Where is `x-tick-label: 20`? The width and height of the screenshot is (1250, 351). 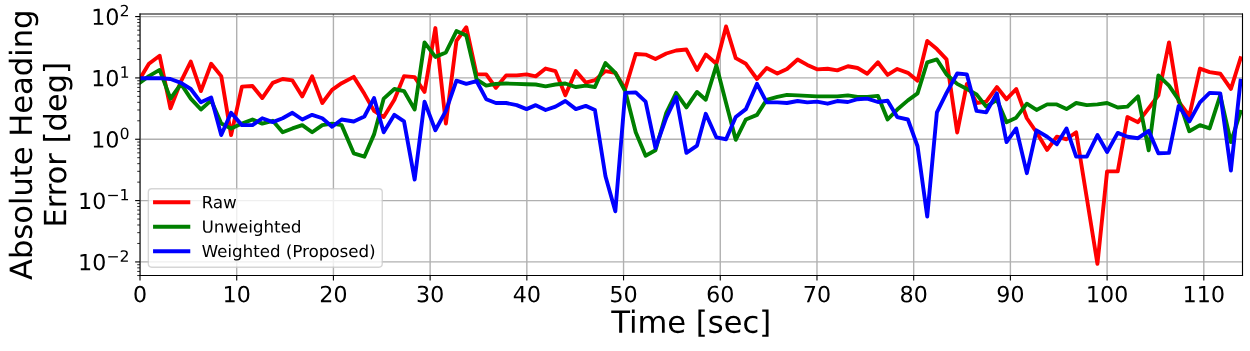 x-tick-label: 20 is located at coordinates (333, 294).